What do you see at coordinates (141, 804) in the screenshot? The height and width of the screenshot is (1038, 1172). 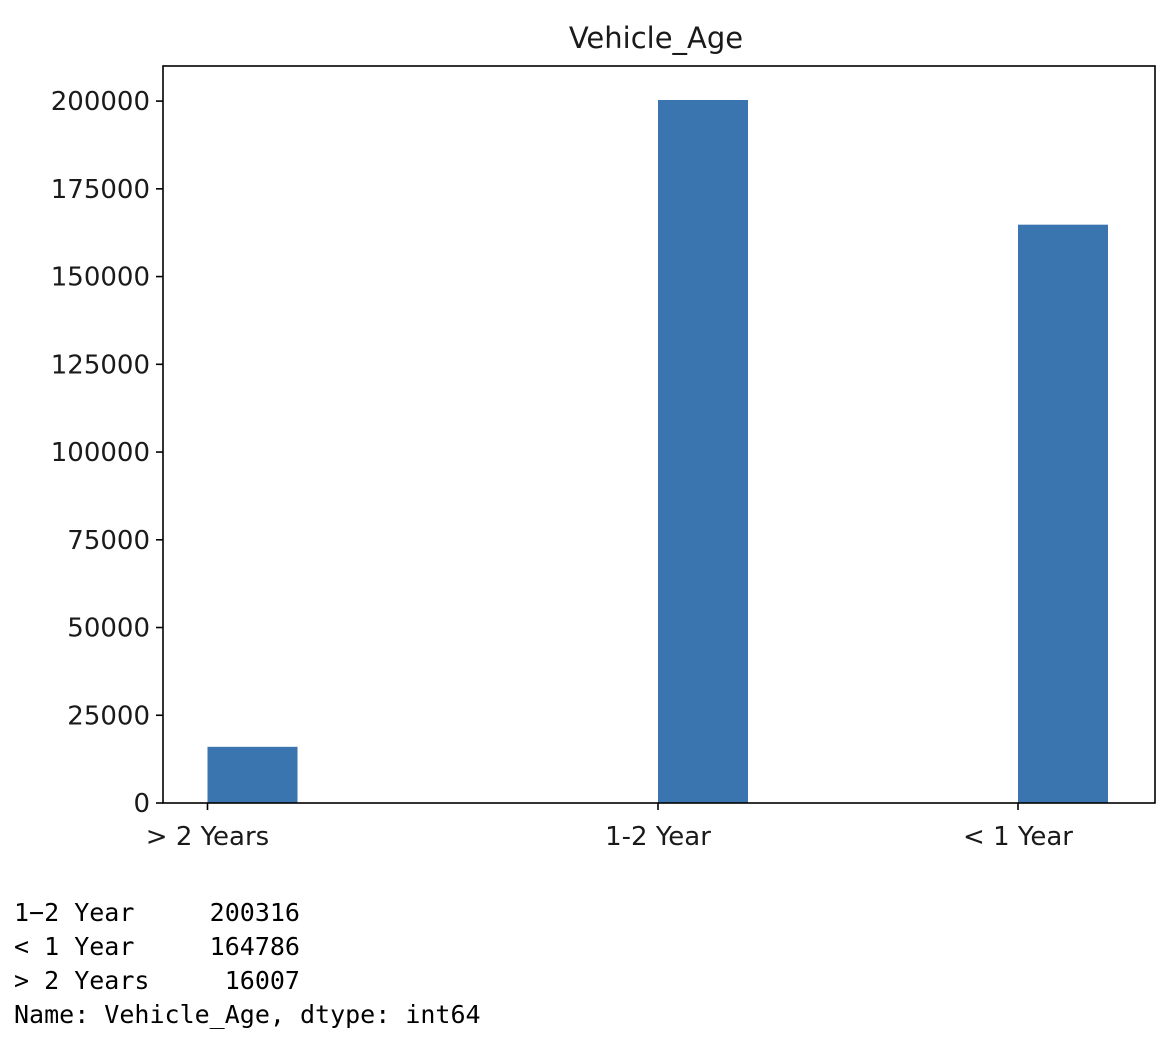 I see `y-tick-label: 0` at bounding box center [141, 804].